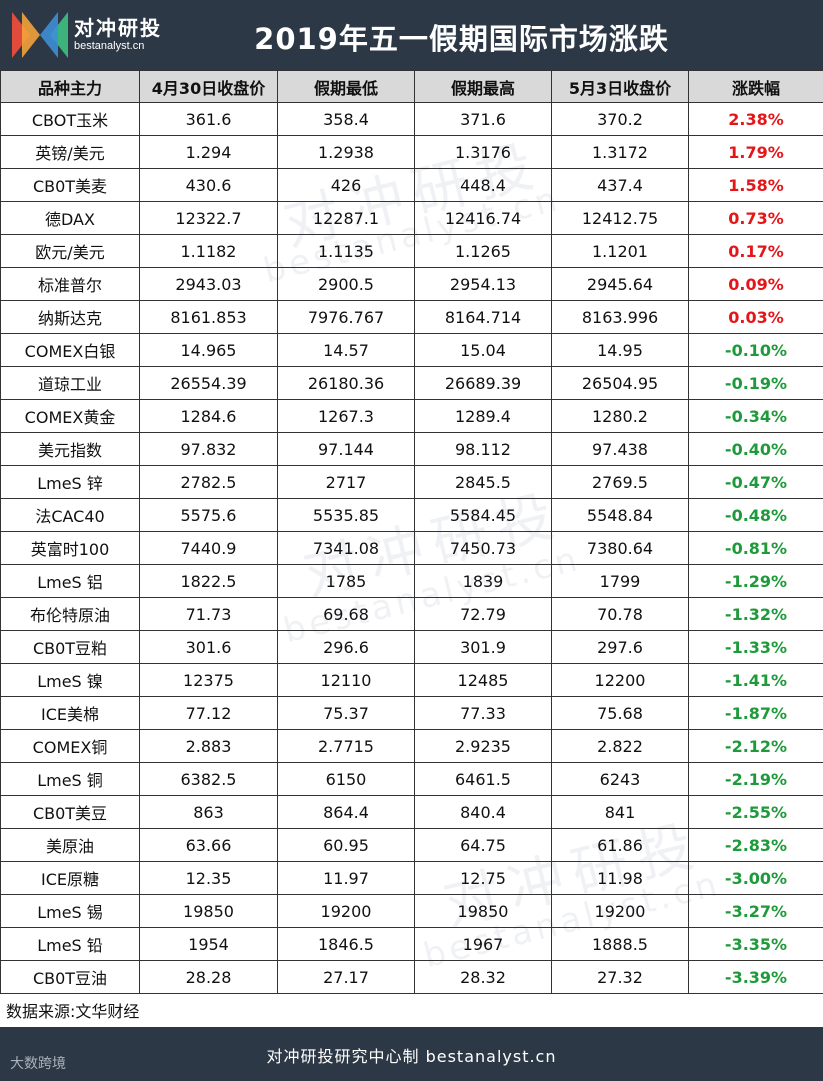  Describe the element at coordinates (208, 383) in the screenshot. I see `cell-close-apr30: 26554.39` at that location.